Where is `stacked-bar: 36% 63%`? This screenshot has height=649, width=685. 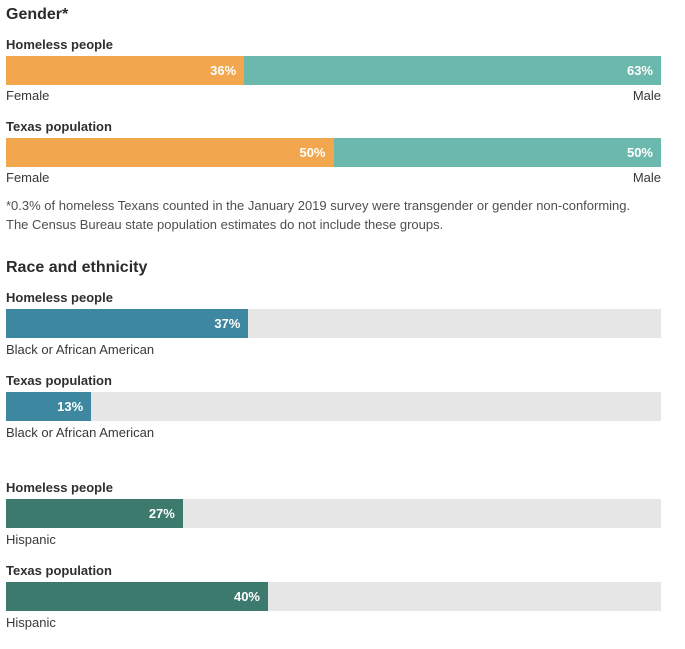 stacked-bar: 36% 63% is located at coordinates (333, 70).